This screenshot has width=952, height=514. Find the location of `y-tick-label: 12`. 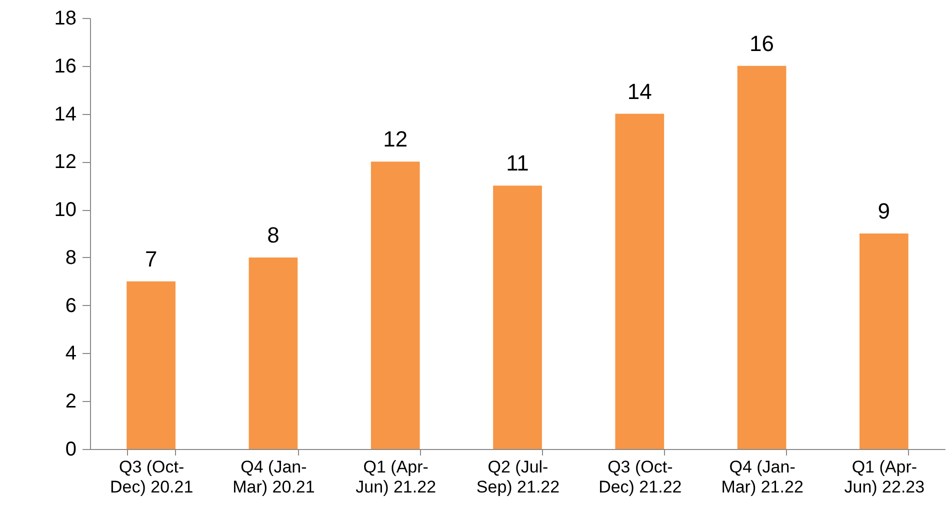

y-tick-label: 12 is located at coordinates (65, 162).